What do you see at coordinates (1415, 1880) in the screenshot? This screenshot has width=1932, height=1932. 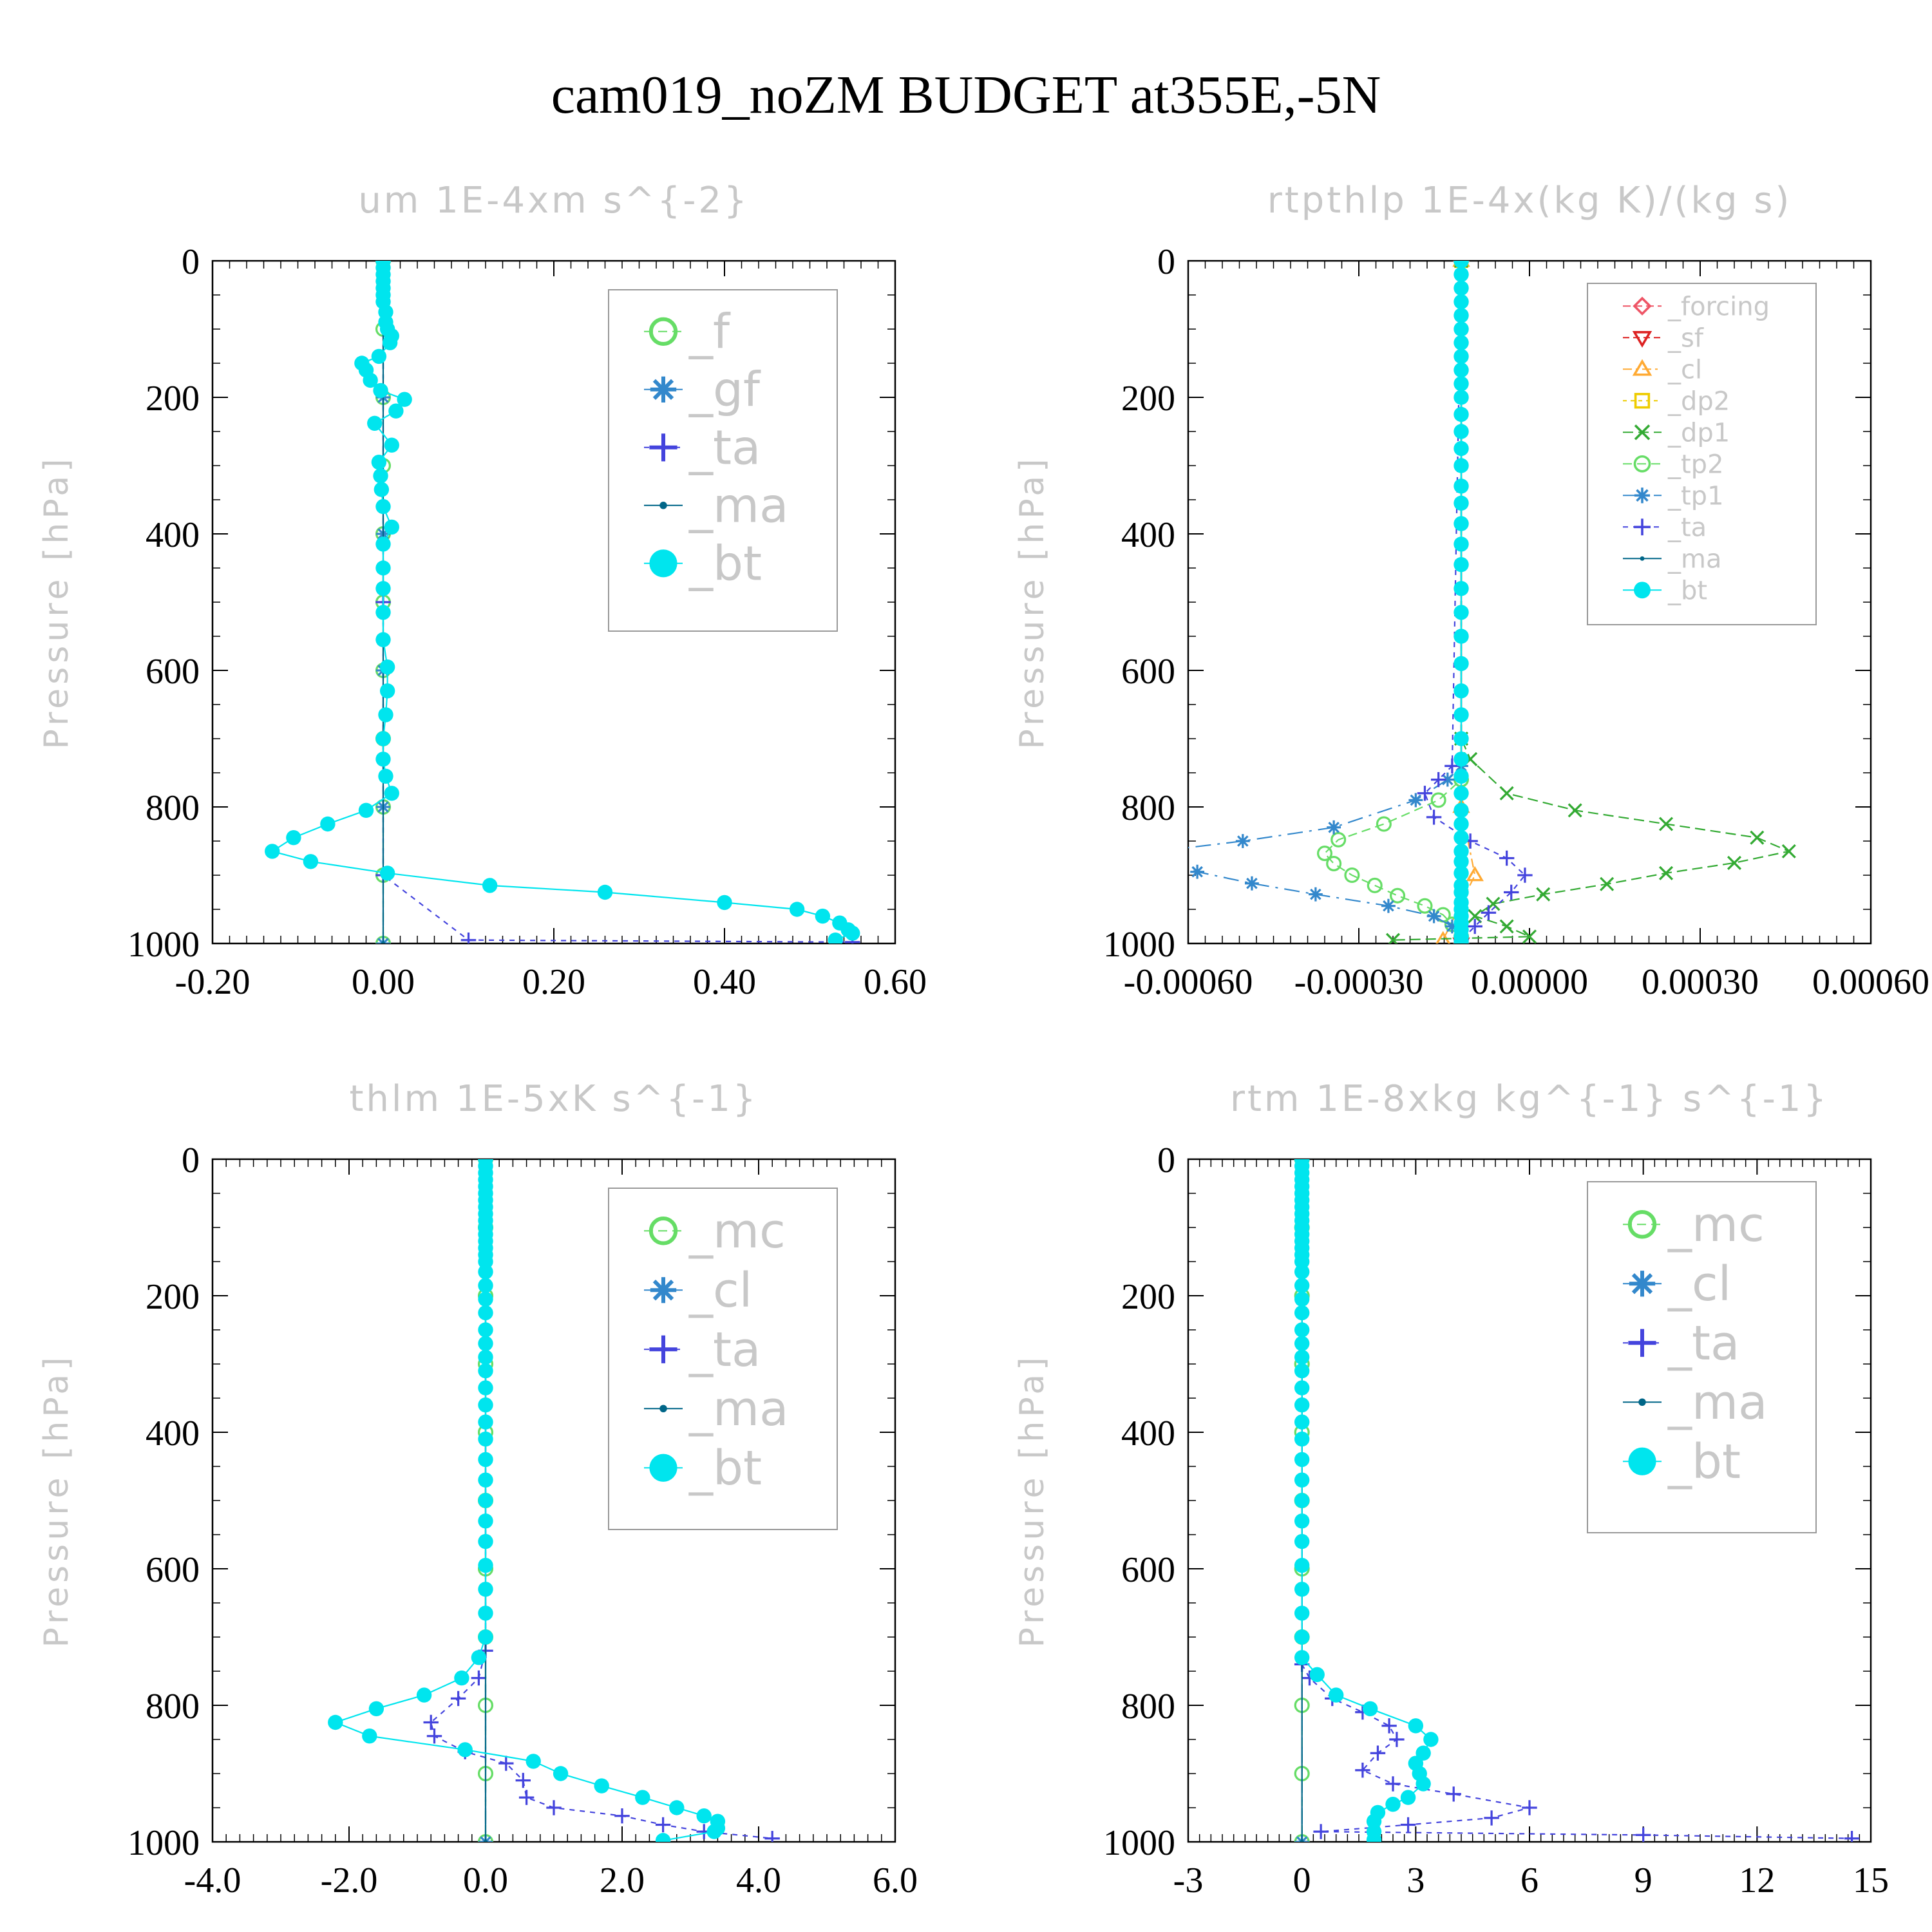 I see `x-tick-label: 3` at bounding box center [1415, 1880].